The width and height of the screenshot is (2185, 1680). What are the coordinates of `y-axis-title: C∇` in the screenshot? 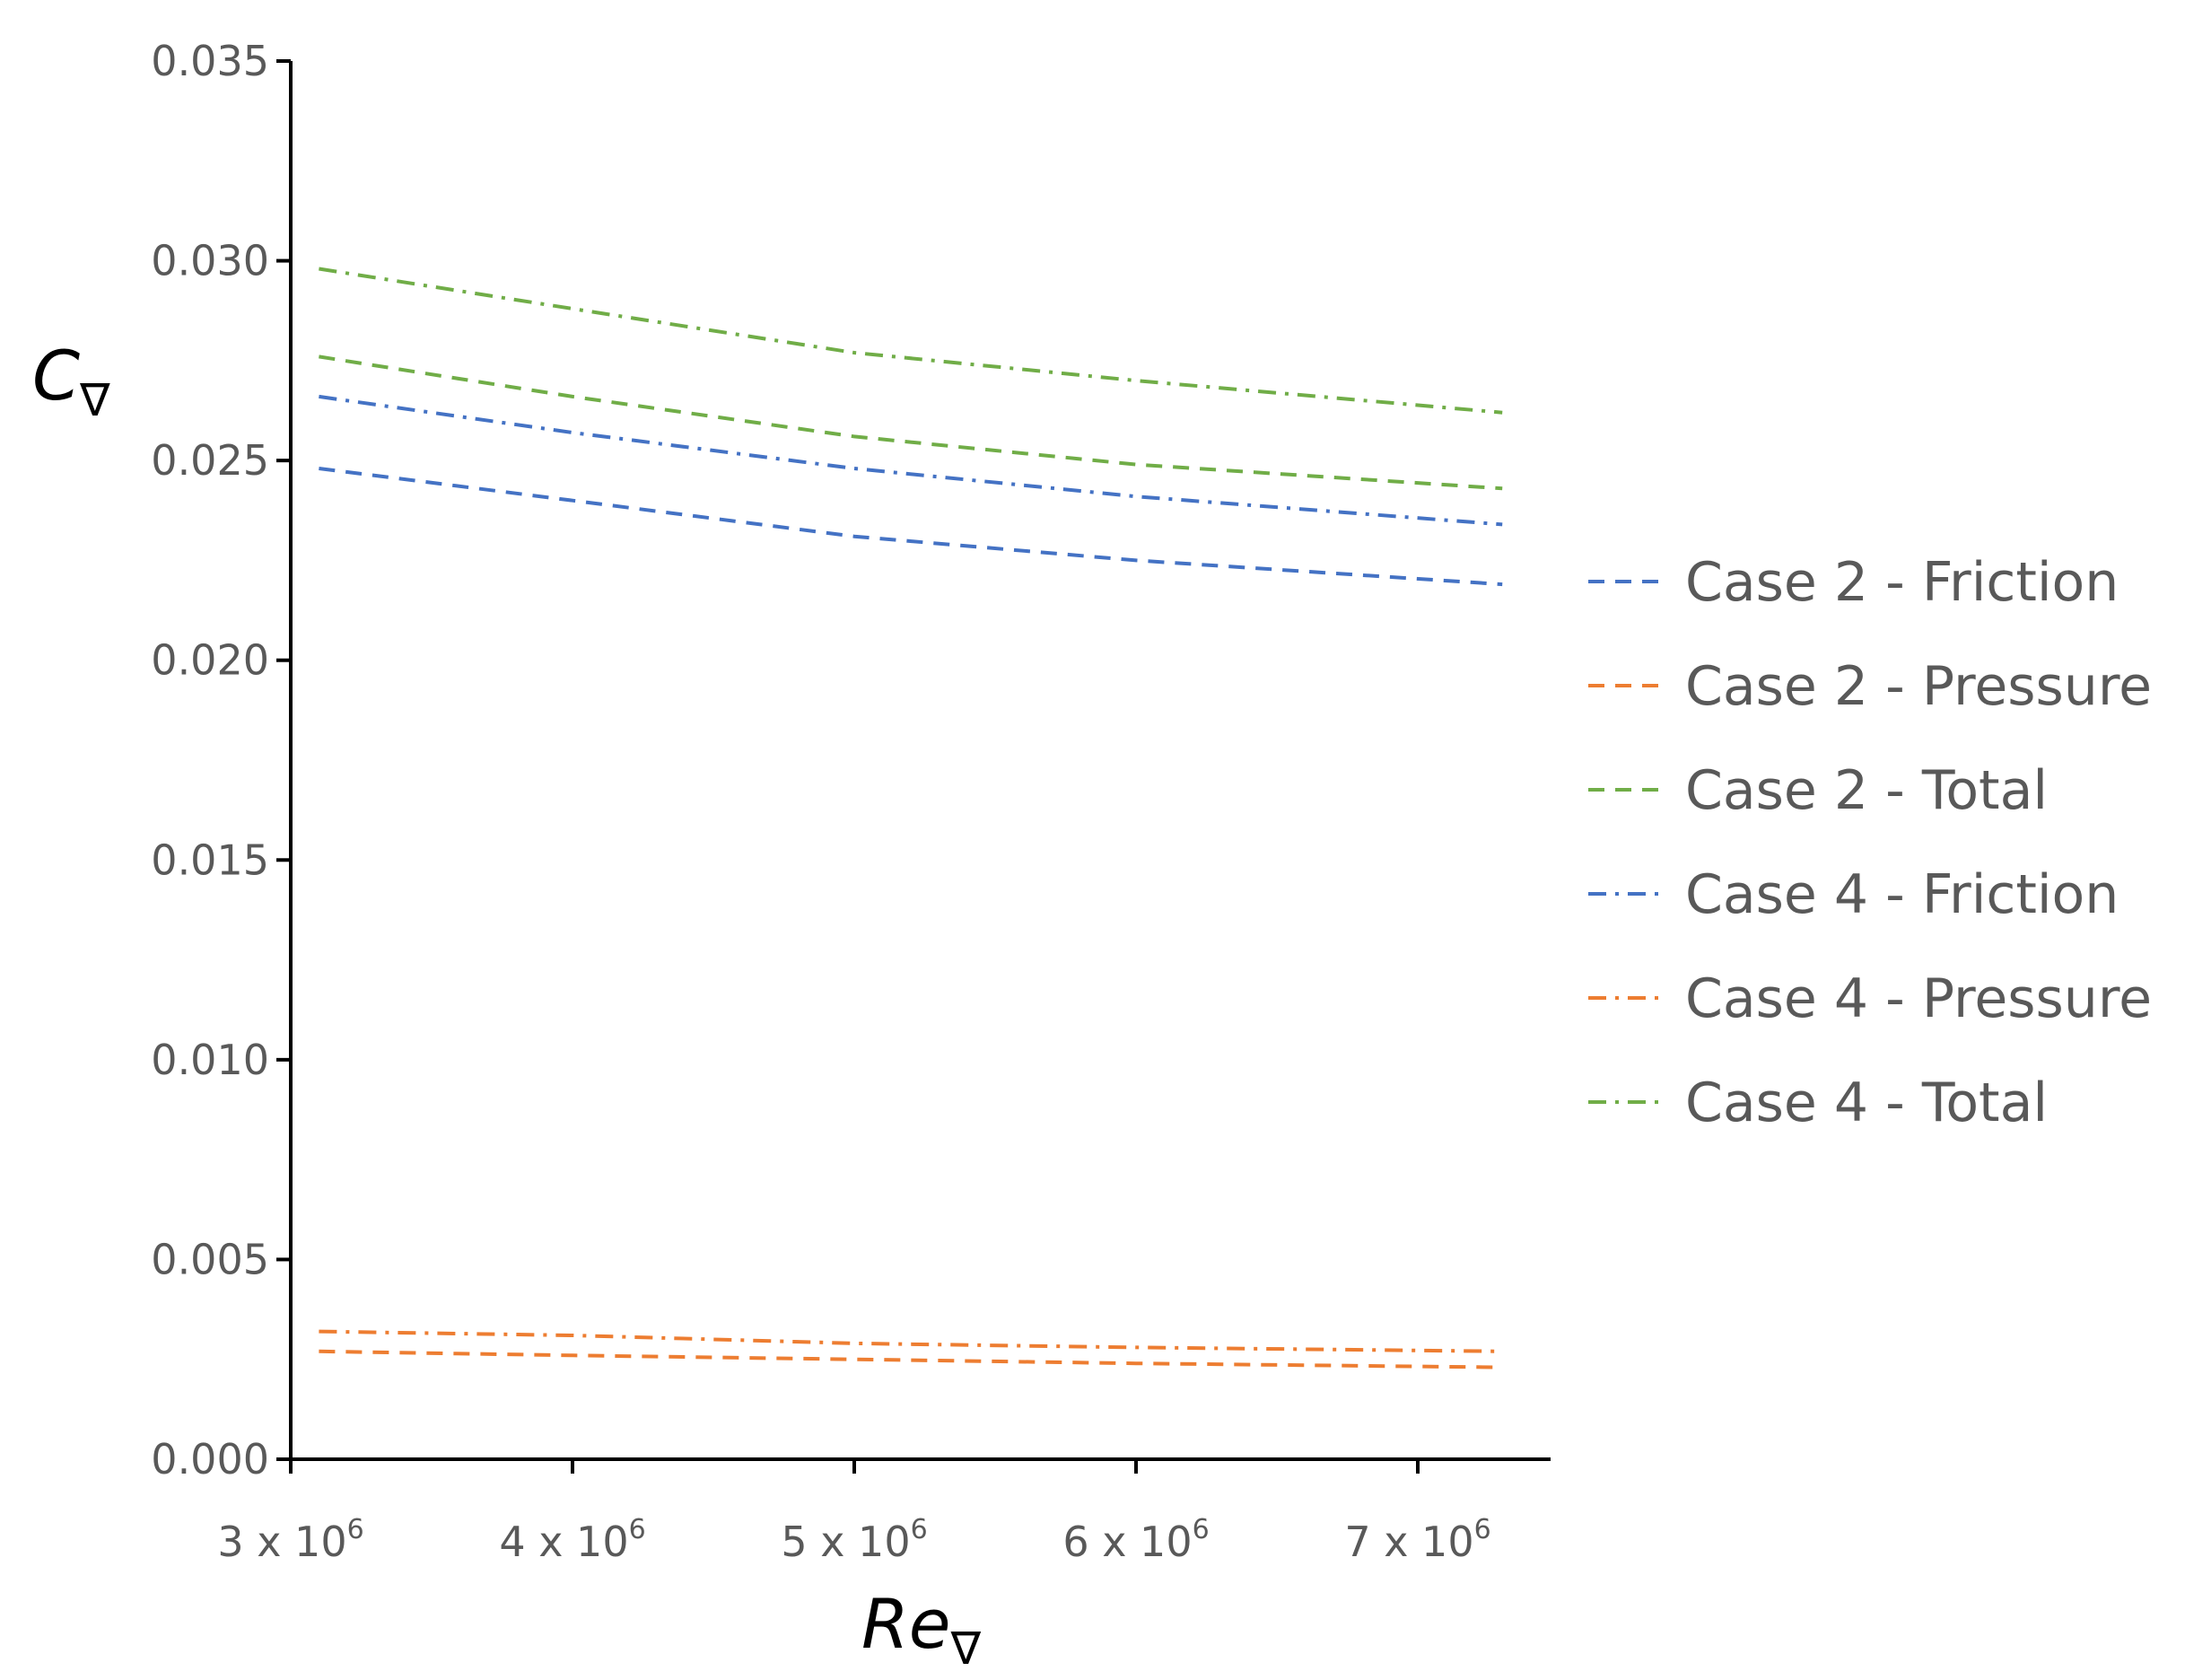 It's located at (71, 381).